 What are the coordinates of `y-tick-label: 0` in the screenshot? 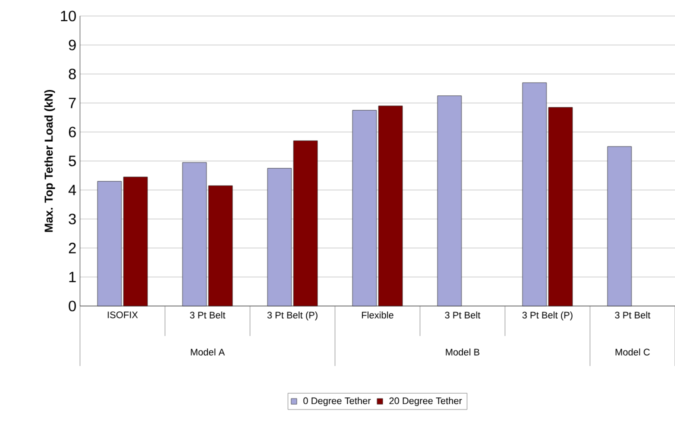 It's located at (72, 306).